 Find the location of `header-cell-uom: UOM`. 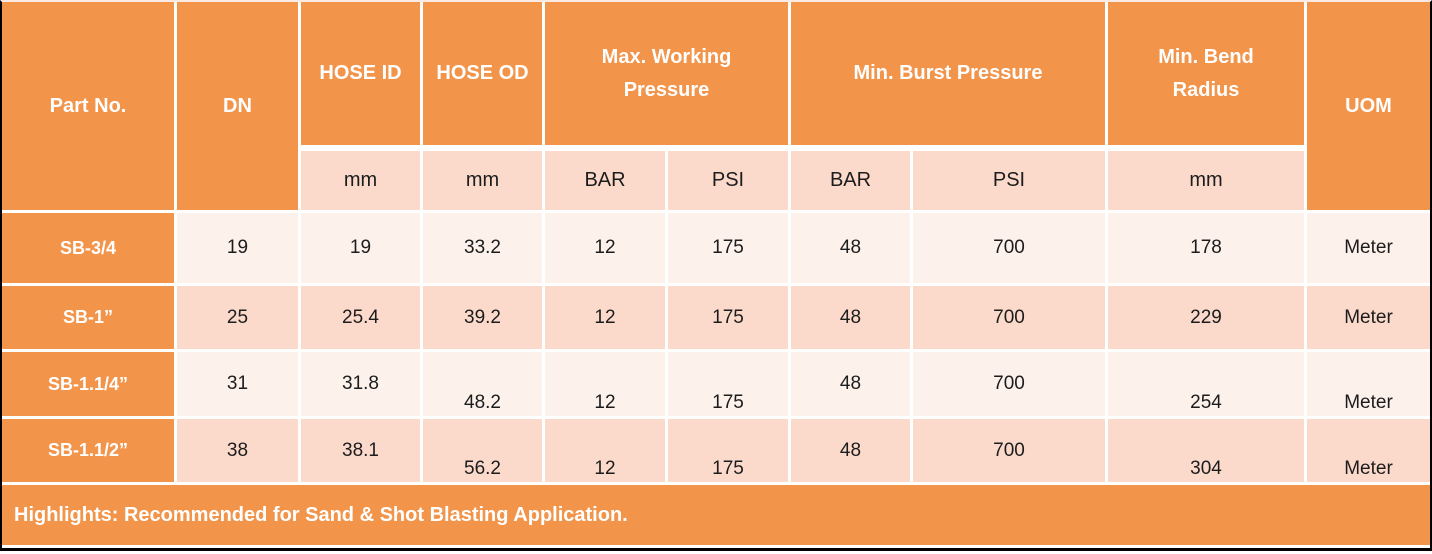

header-cell-uom: UOM is located at coordinates (1368, 106).